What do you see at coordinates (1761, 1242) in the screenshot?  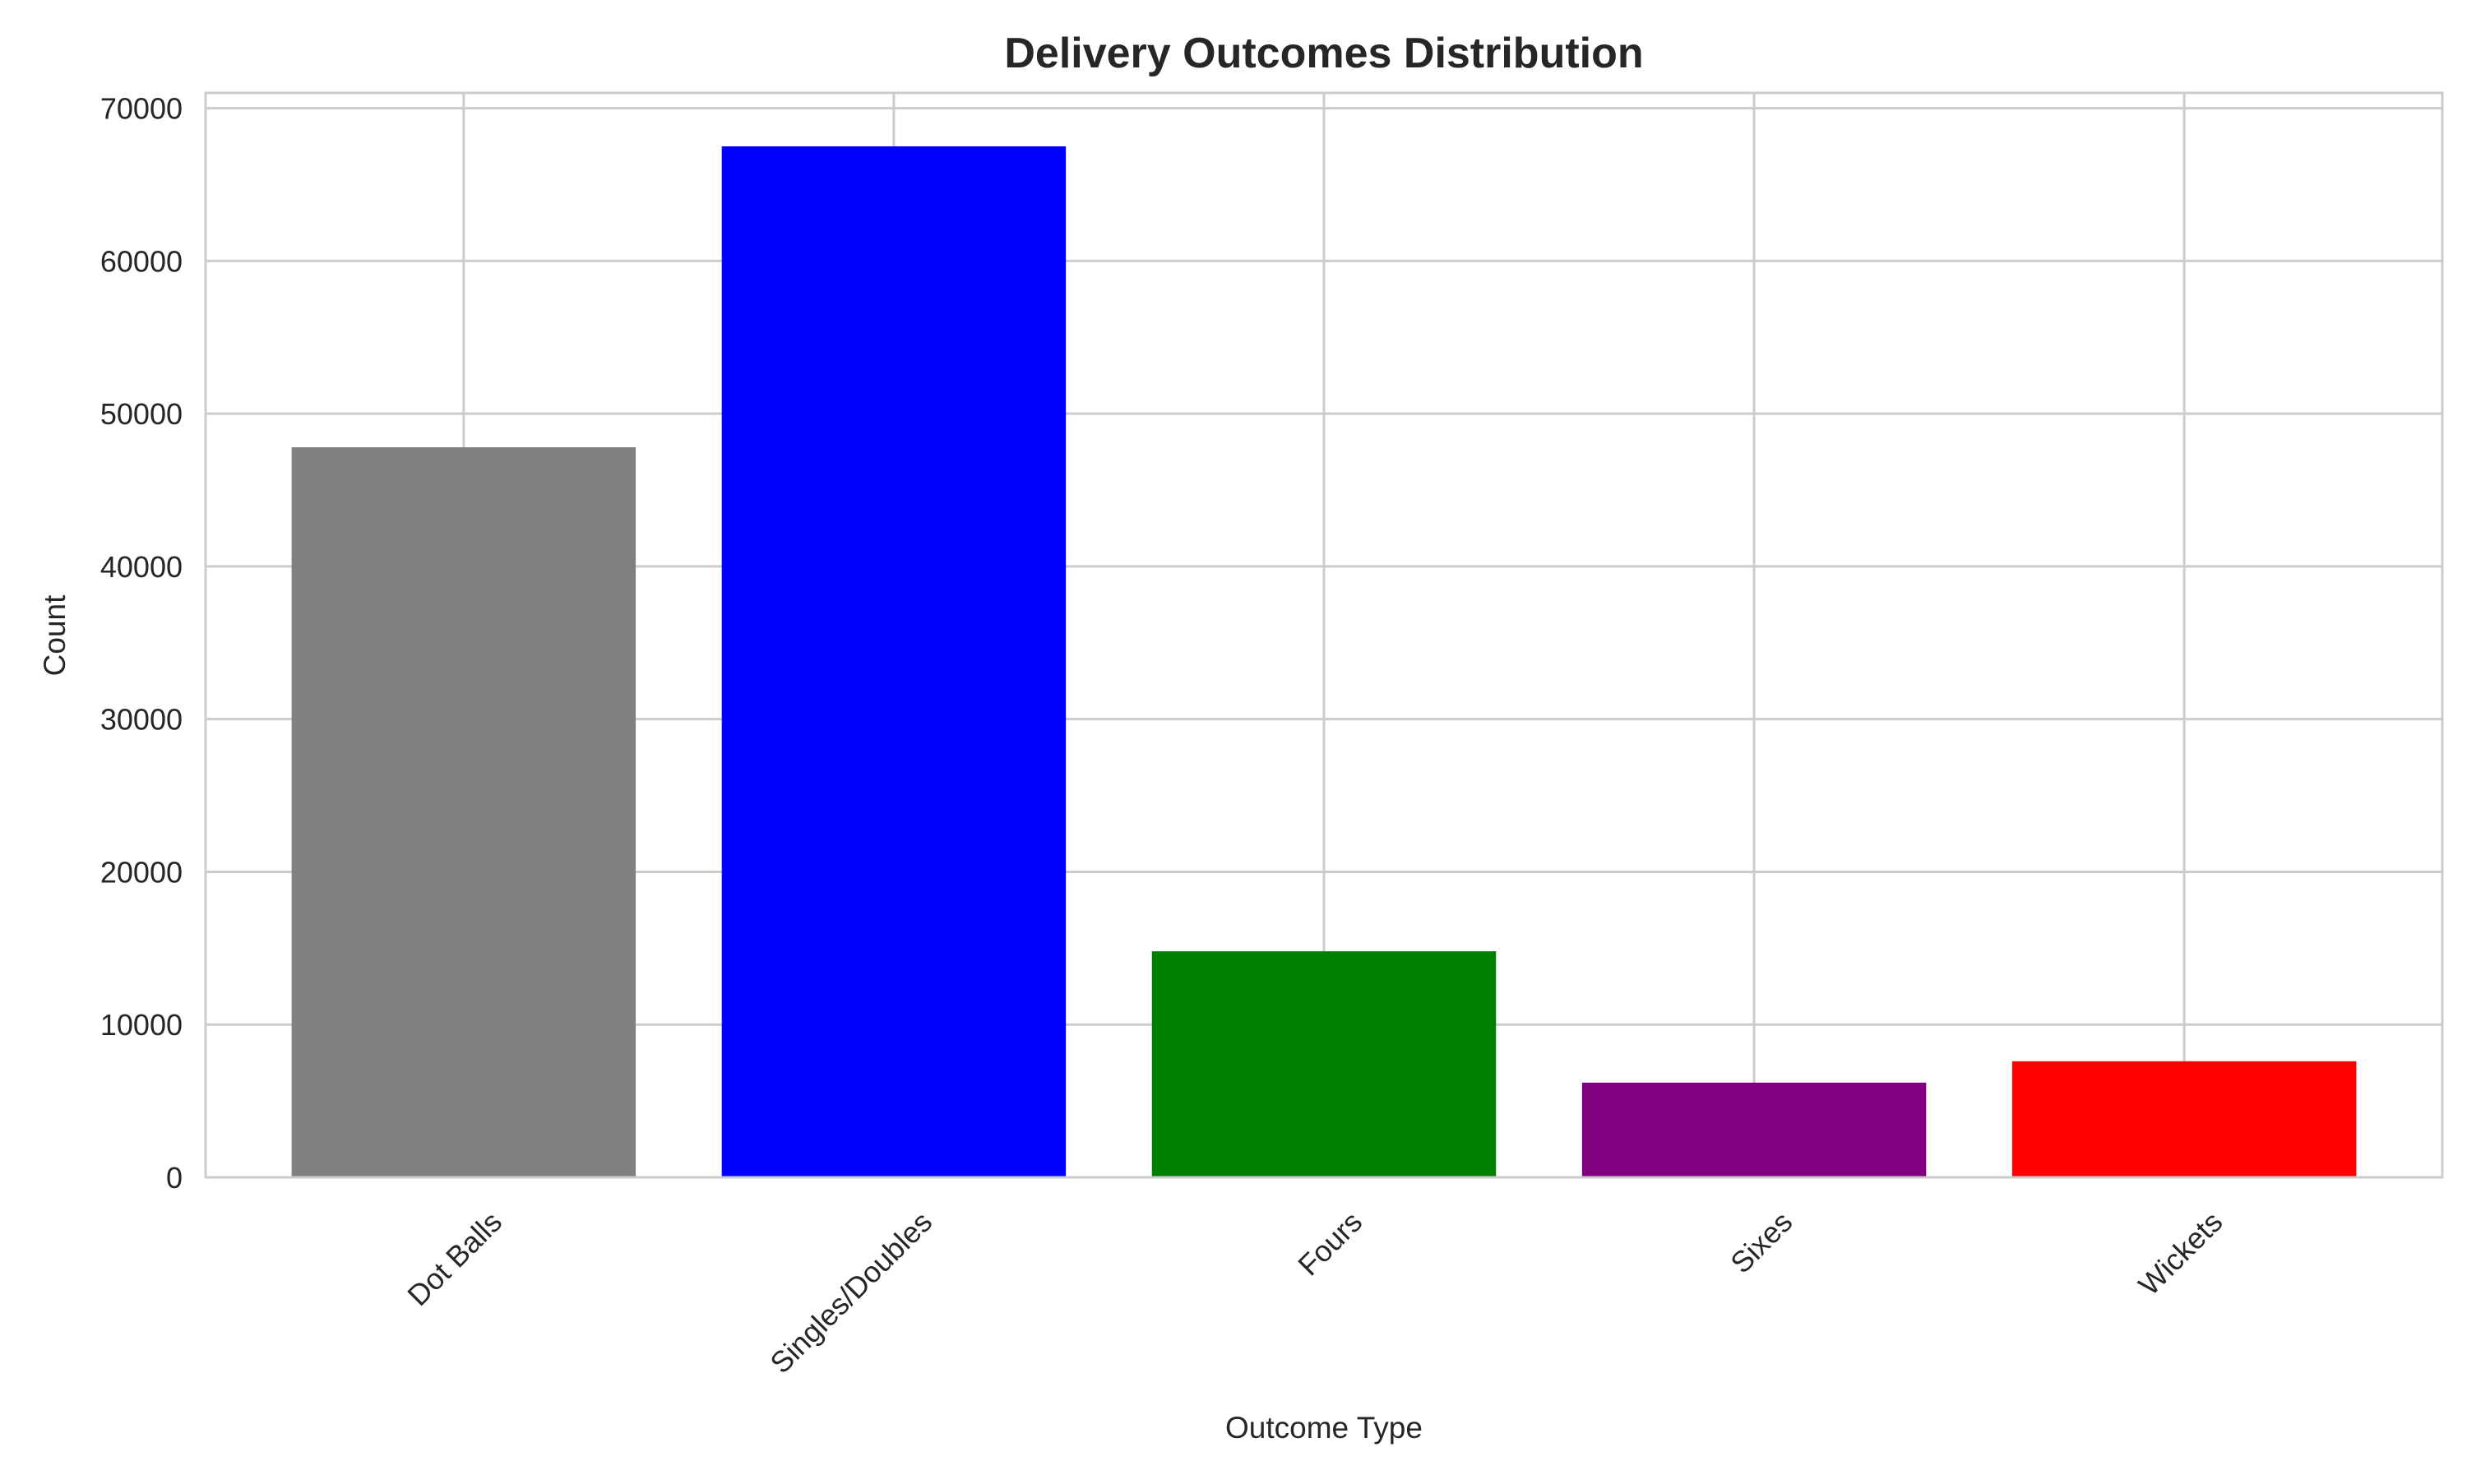 I see `x-tick-label: Sixes` at bounding box center [1761, 1242].